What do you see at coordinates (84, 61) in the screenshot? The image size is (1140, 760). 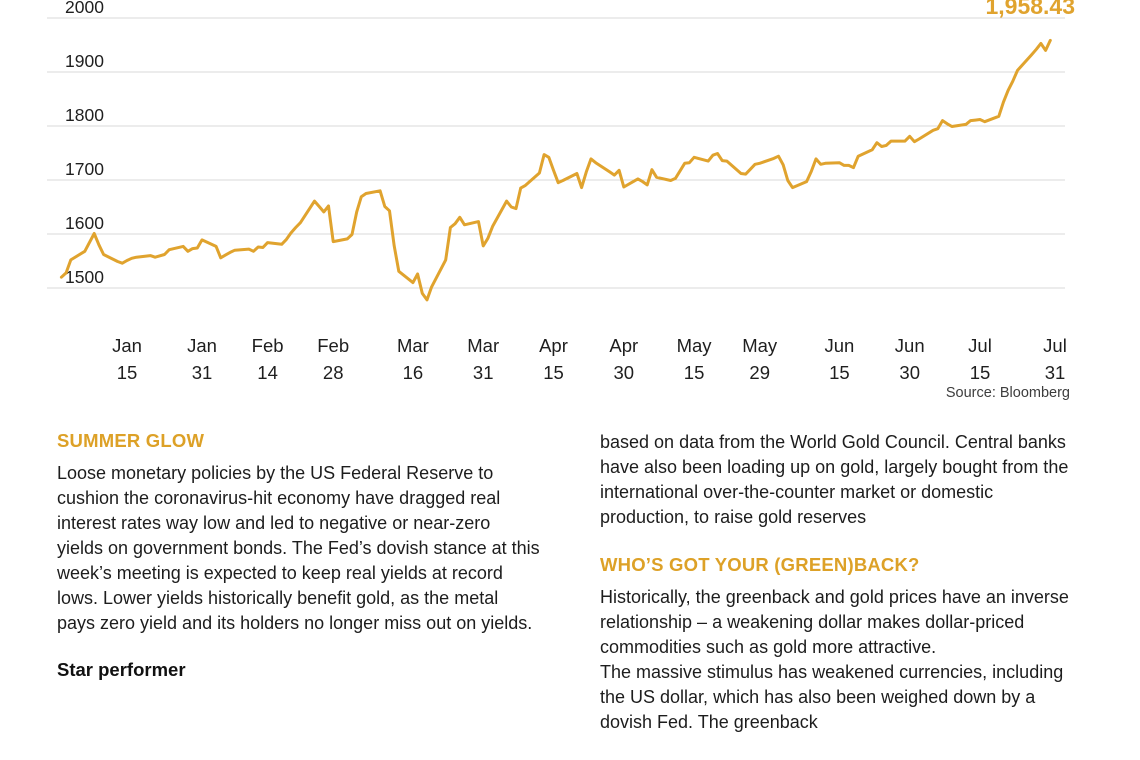 I see `y-tick-label: 1900` at bounding box center [84, 61].